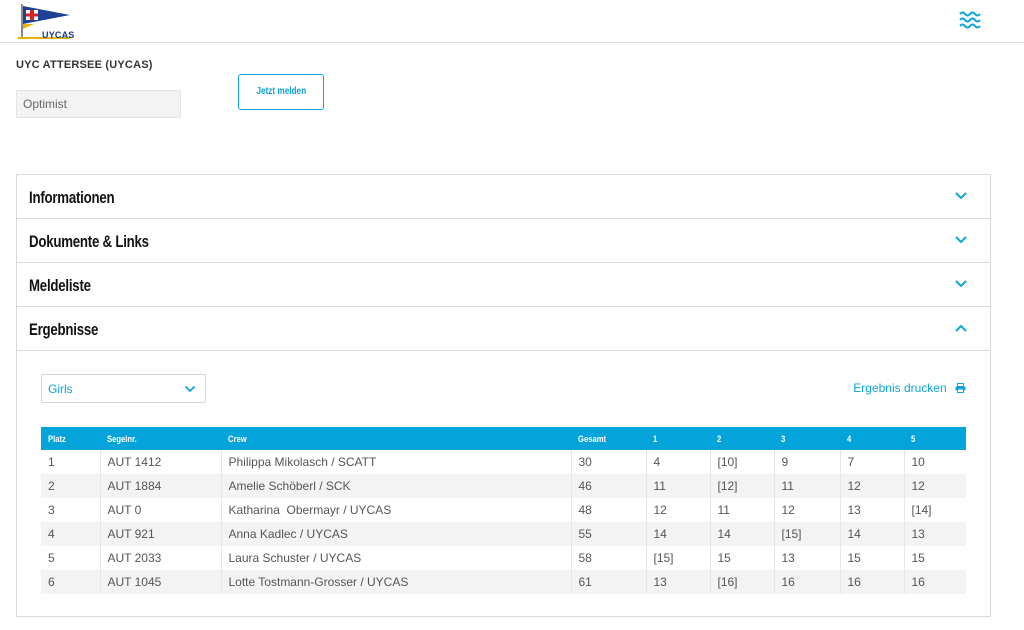  Describe the element at coordinates (161, 486) in the screenshot. I see `table-cell: AUT 1884` at that location.